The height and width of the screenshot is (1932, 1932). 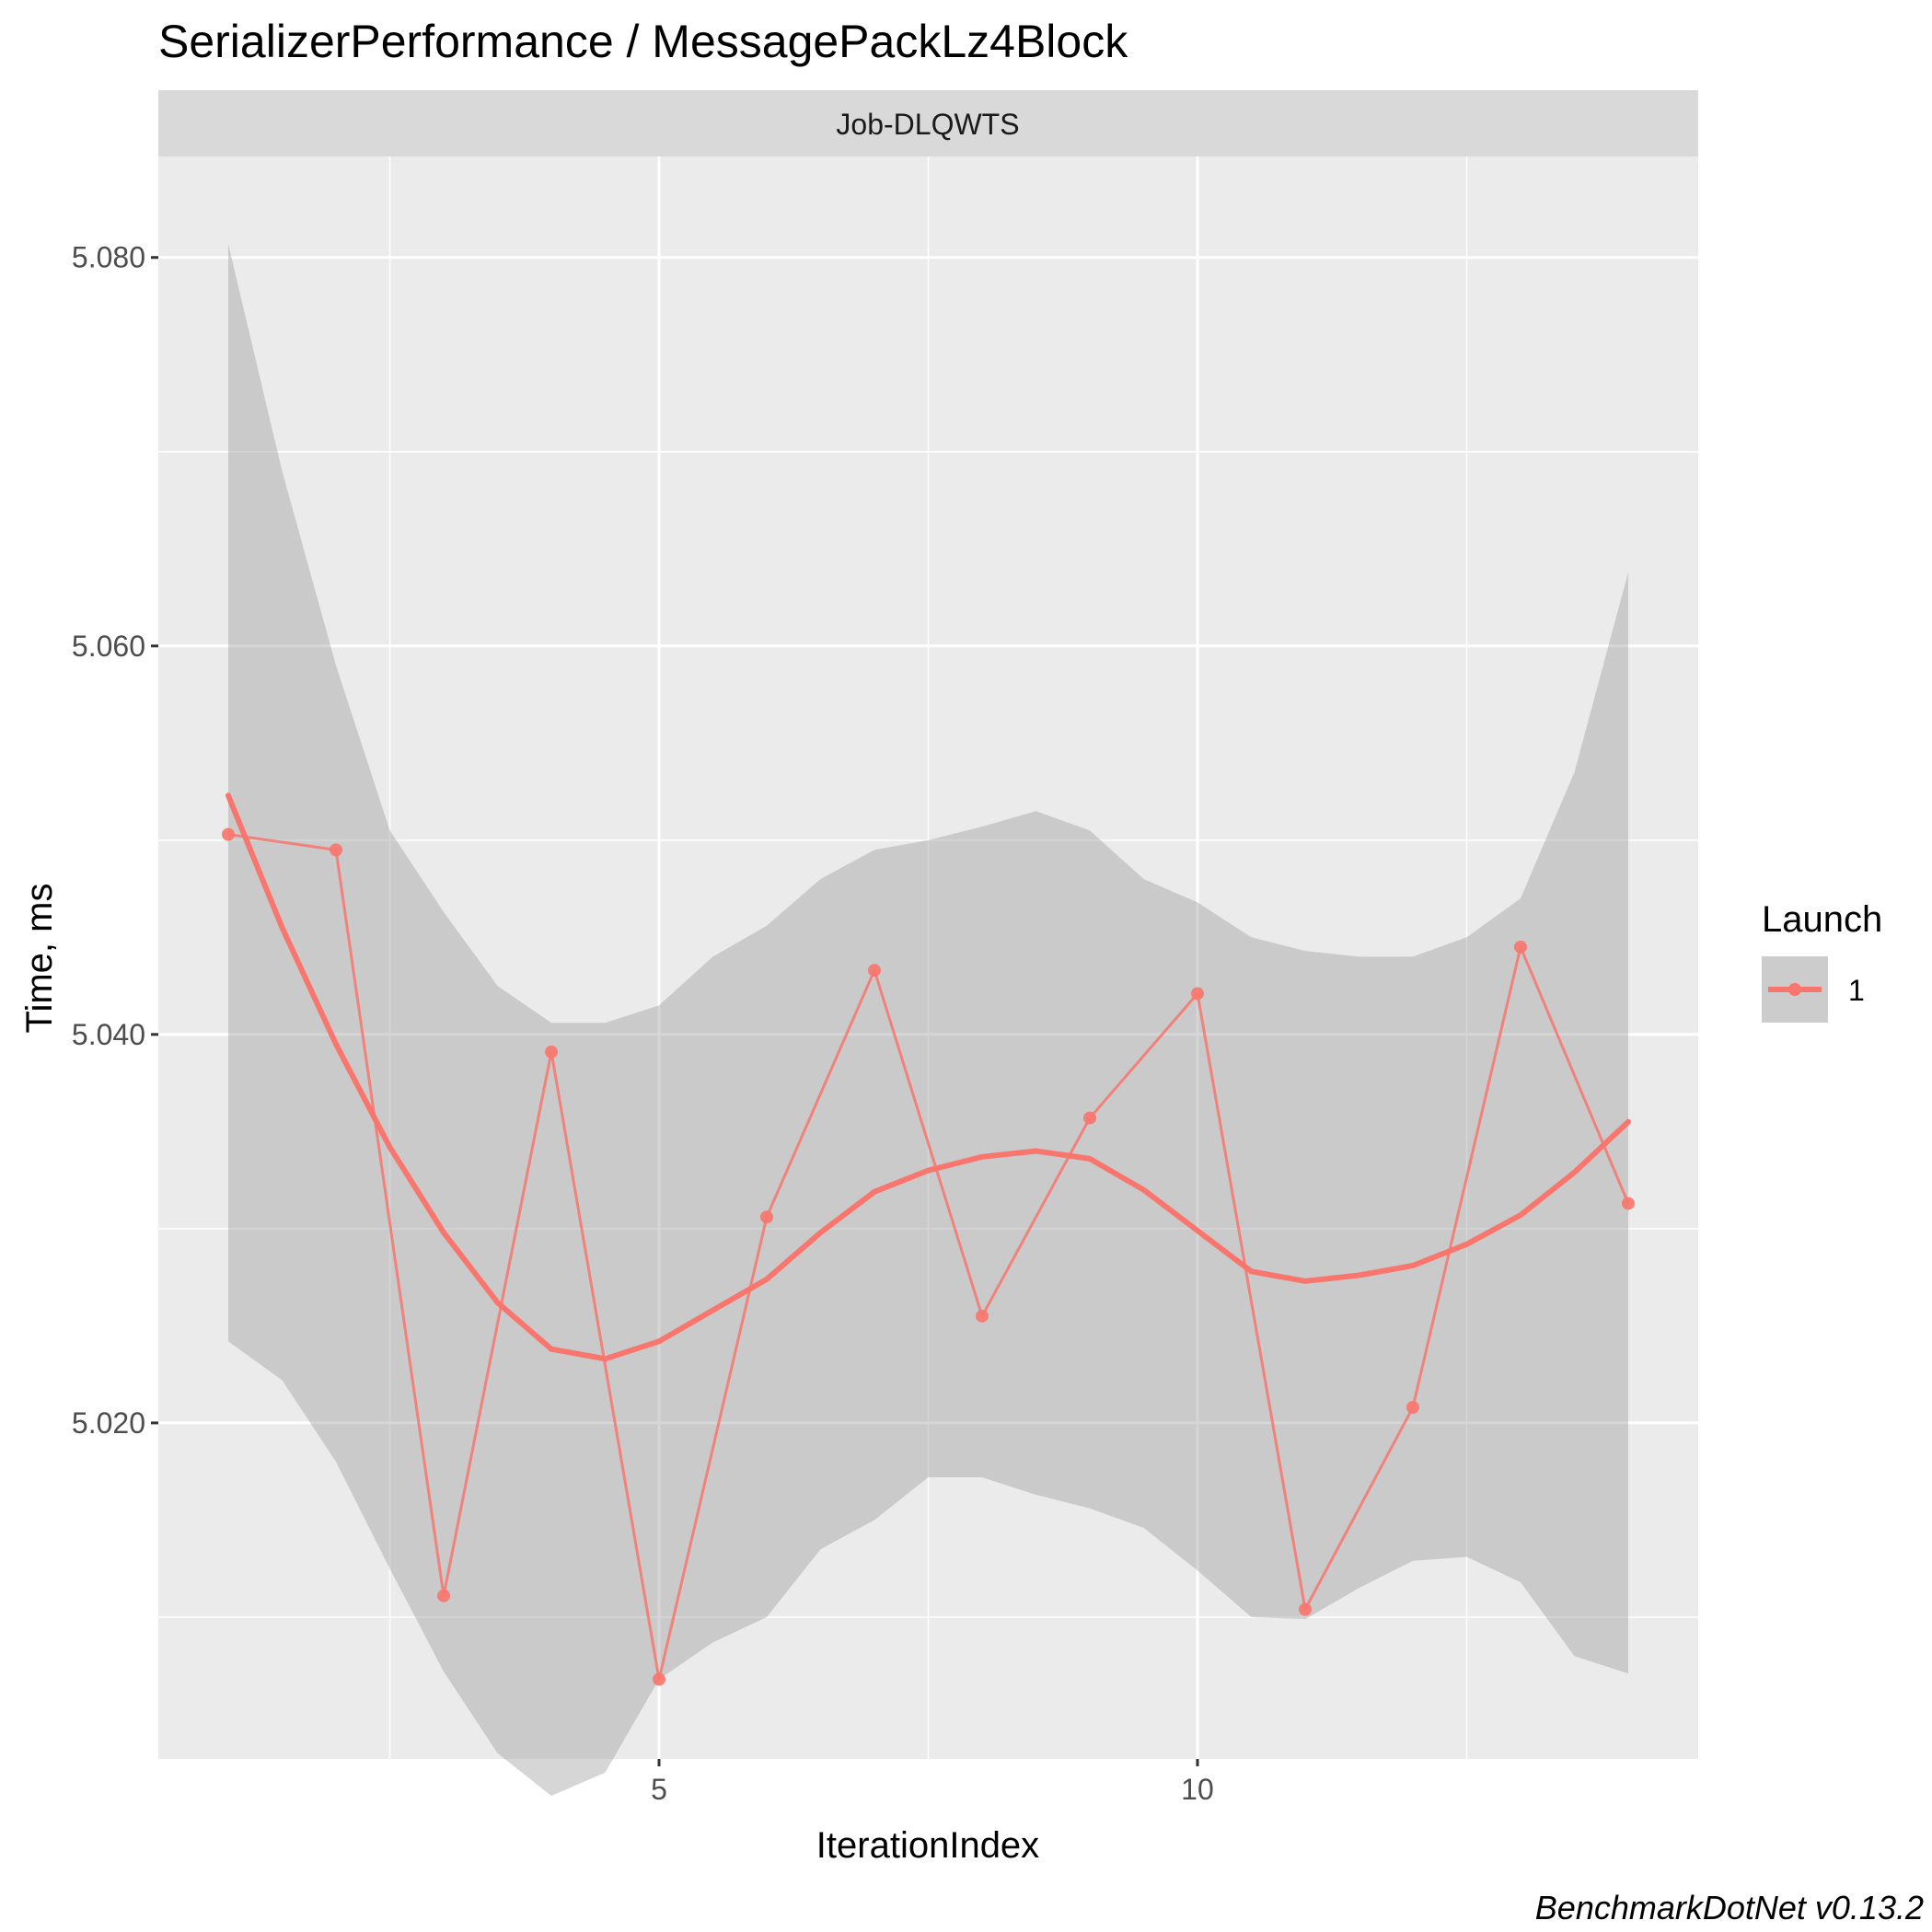 What do you see at coordinates (109, 1035) in the screenshot?
I see `y-tick-label: 5.040` at bounding box center [109, 1035].